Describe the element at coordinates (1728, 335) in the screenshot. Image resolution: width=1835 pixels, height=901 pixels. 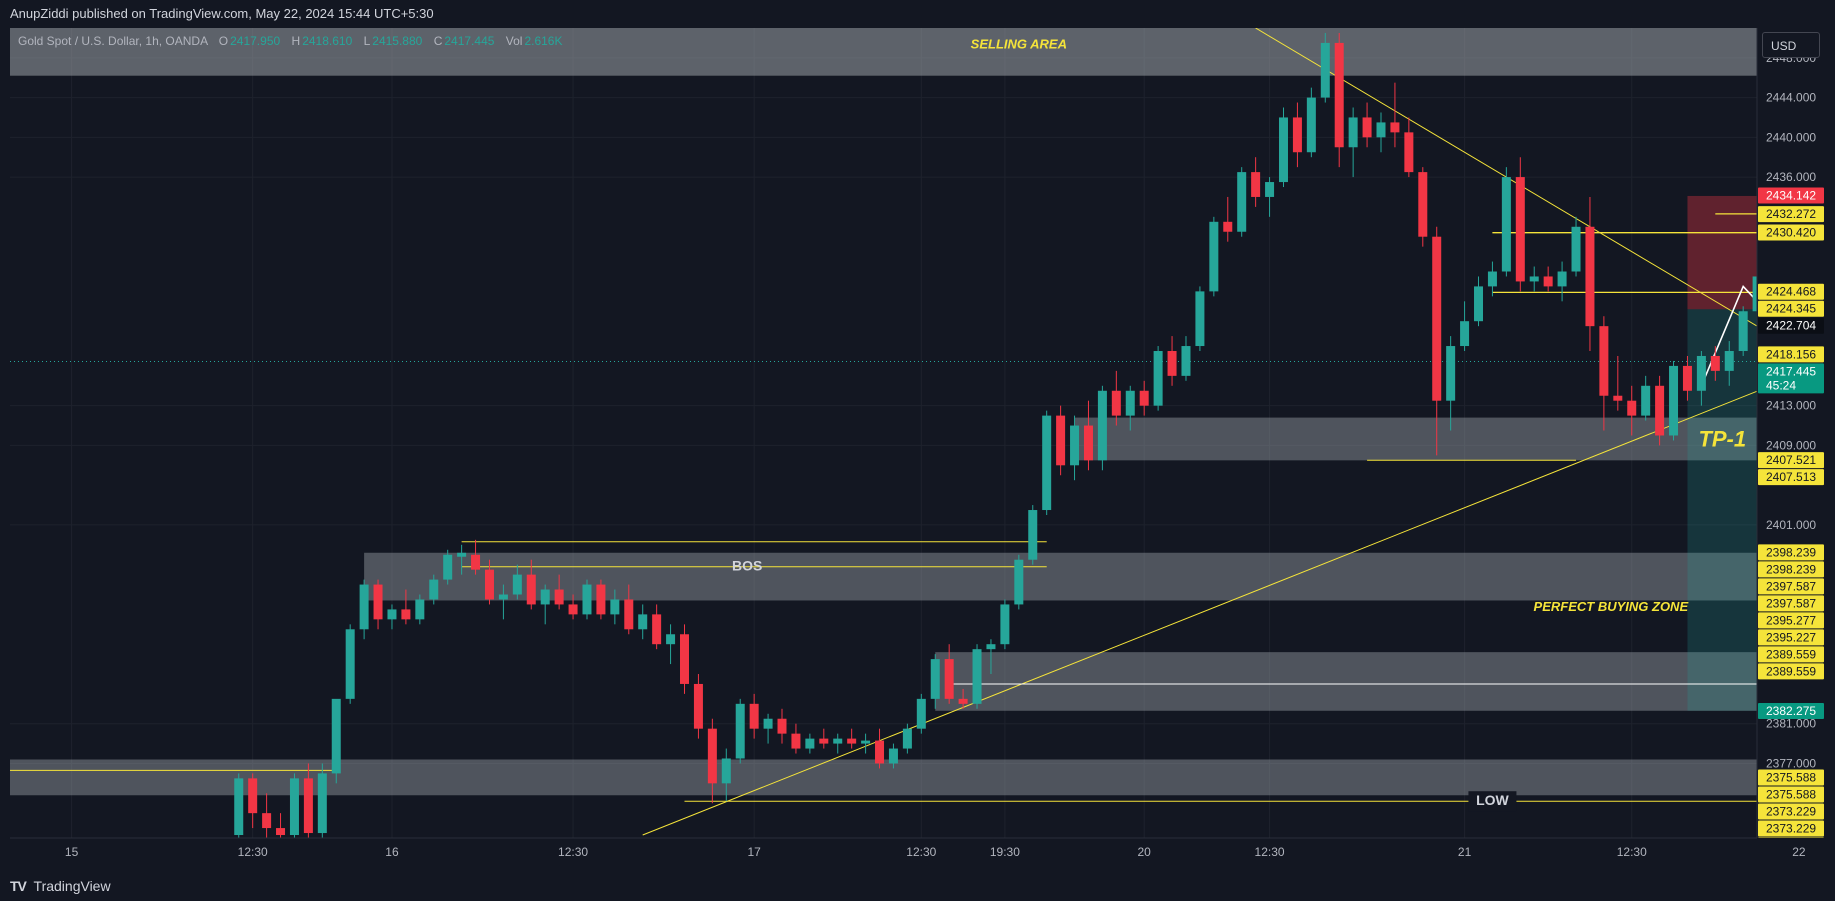
I see `white-zigzag` at that location.